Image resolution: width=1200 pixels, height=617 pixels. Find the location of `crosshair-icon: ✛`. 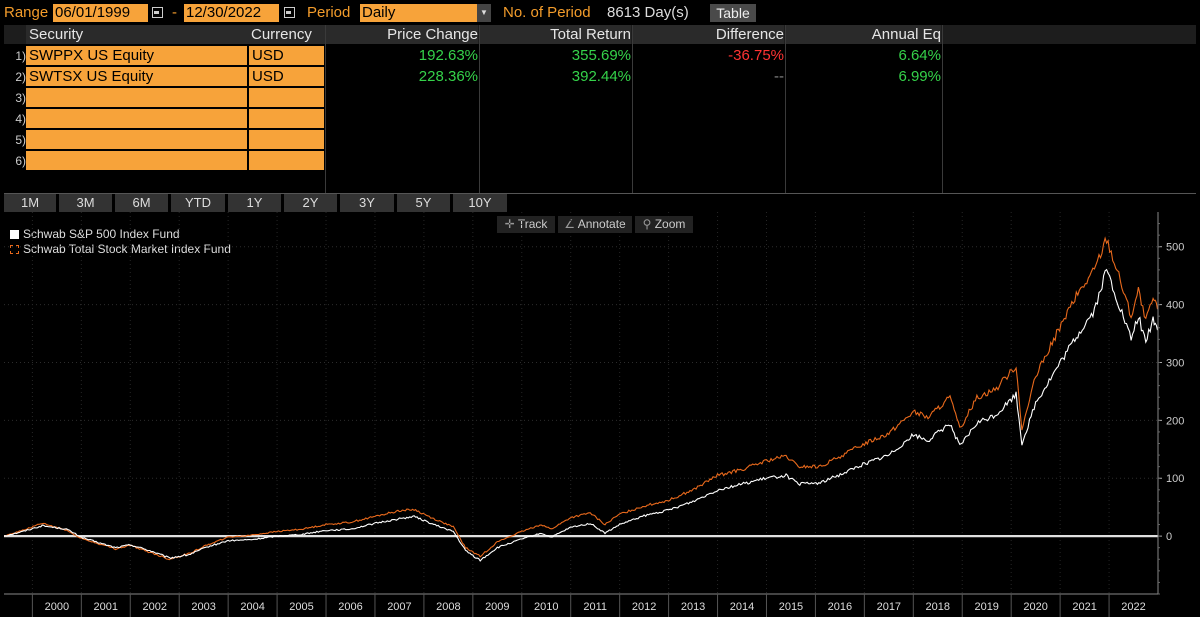

crosshair-icon: ✛ is located at coordinates (509, 224).